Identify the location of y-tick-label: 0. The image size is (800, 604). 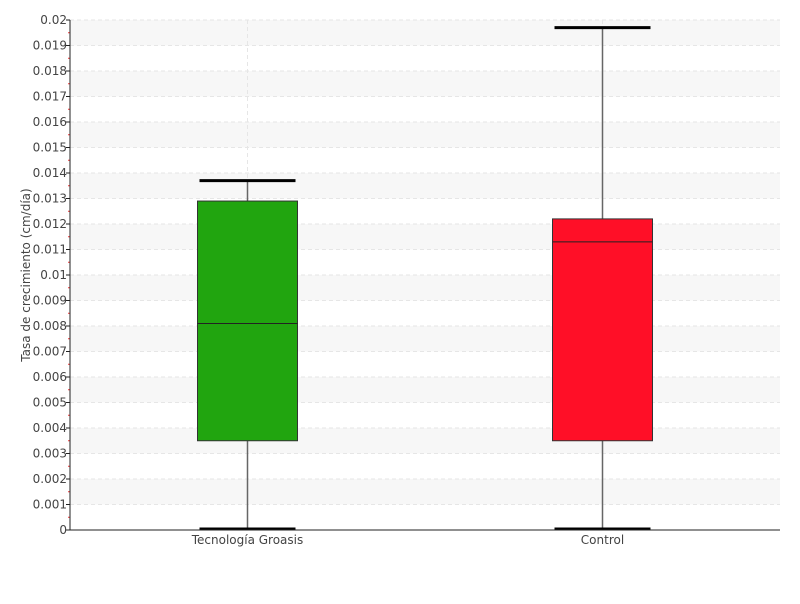
(63, 530).